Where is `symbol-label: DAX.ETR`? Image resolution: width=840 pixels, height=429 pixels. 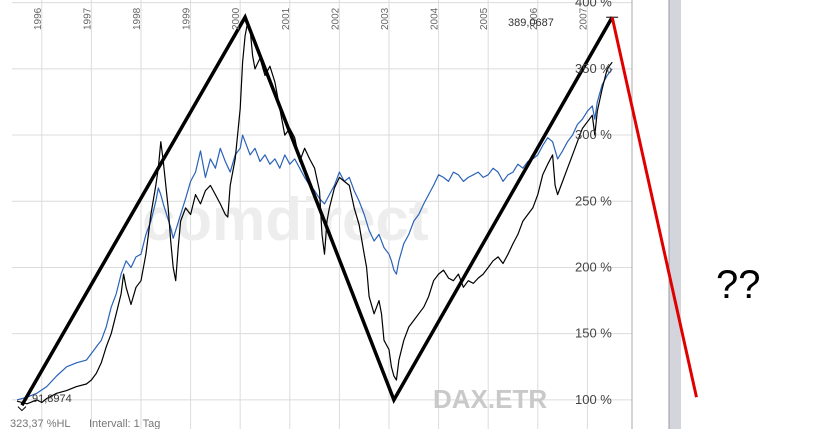 symbol-label: DAX.ETR is located at coordinates (490, 399).